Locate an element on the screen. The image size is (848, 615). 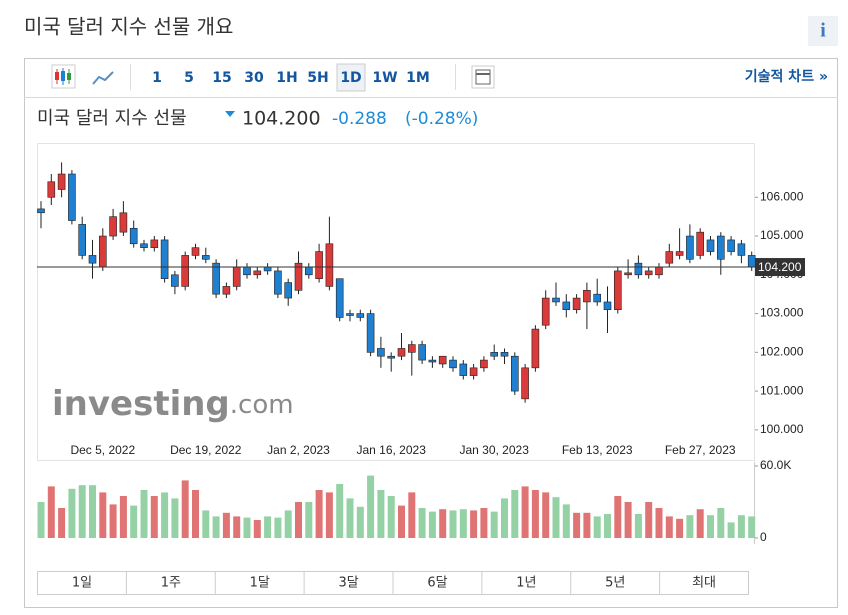
interval-button: 15 is located at coordinates (221, 78).